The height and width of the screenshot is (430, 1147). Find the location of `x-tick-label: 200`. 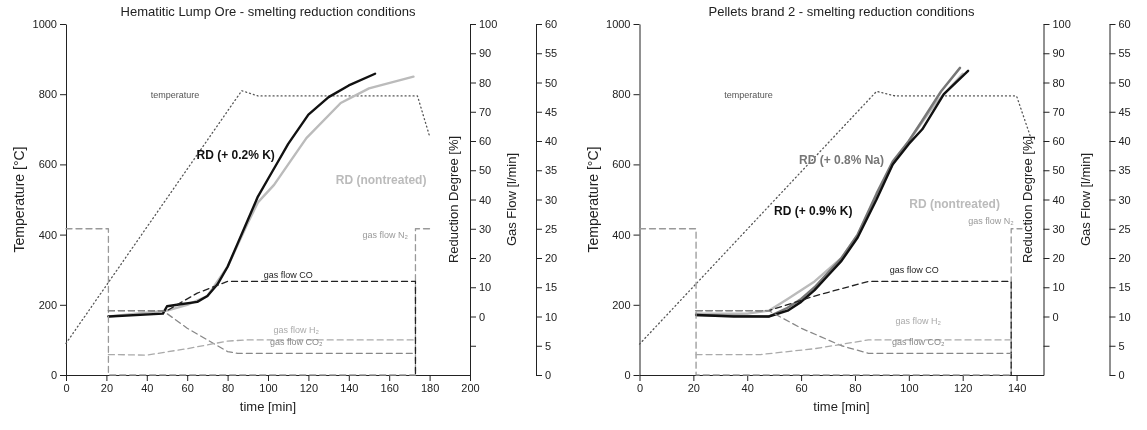

x-tick-label: 200 is located at coordinates (470, 387).